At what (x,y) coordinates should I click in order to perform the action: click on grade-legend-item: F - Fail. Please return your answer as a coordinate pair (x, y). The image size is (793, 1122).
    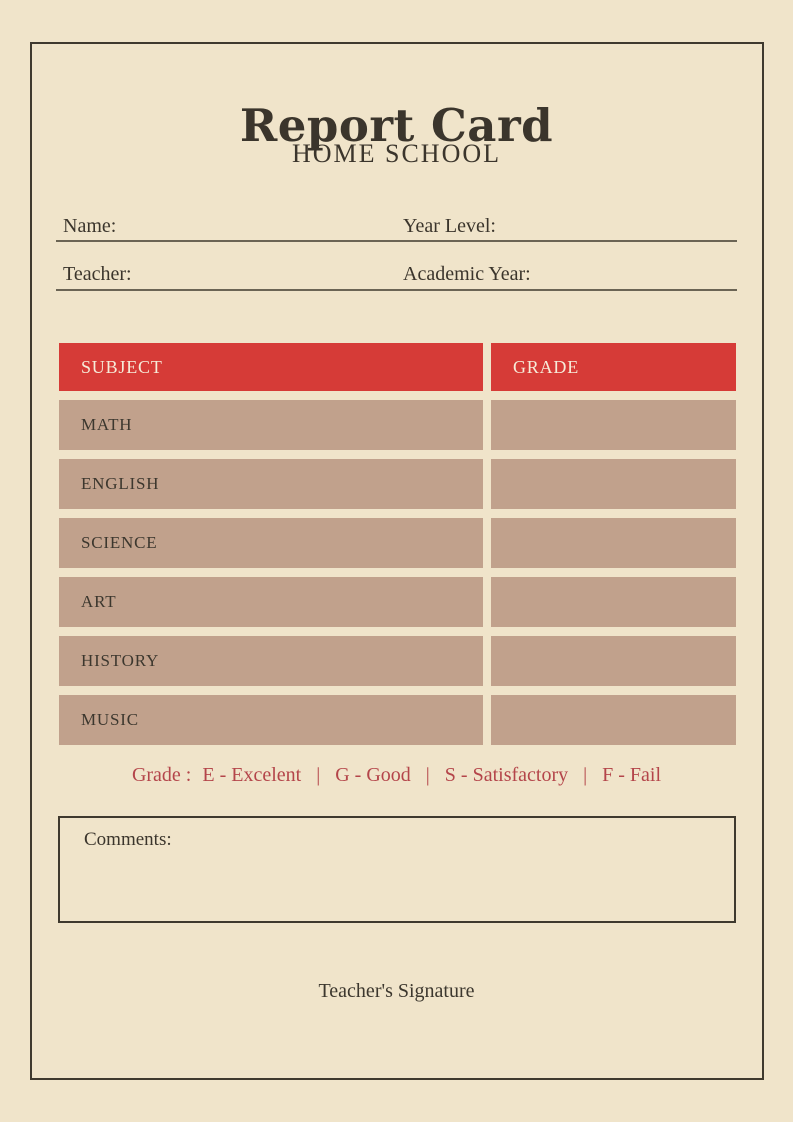
    Looking at the image, I should click on (632, 775).